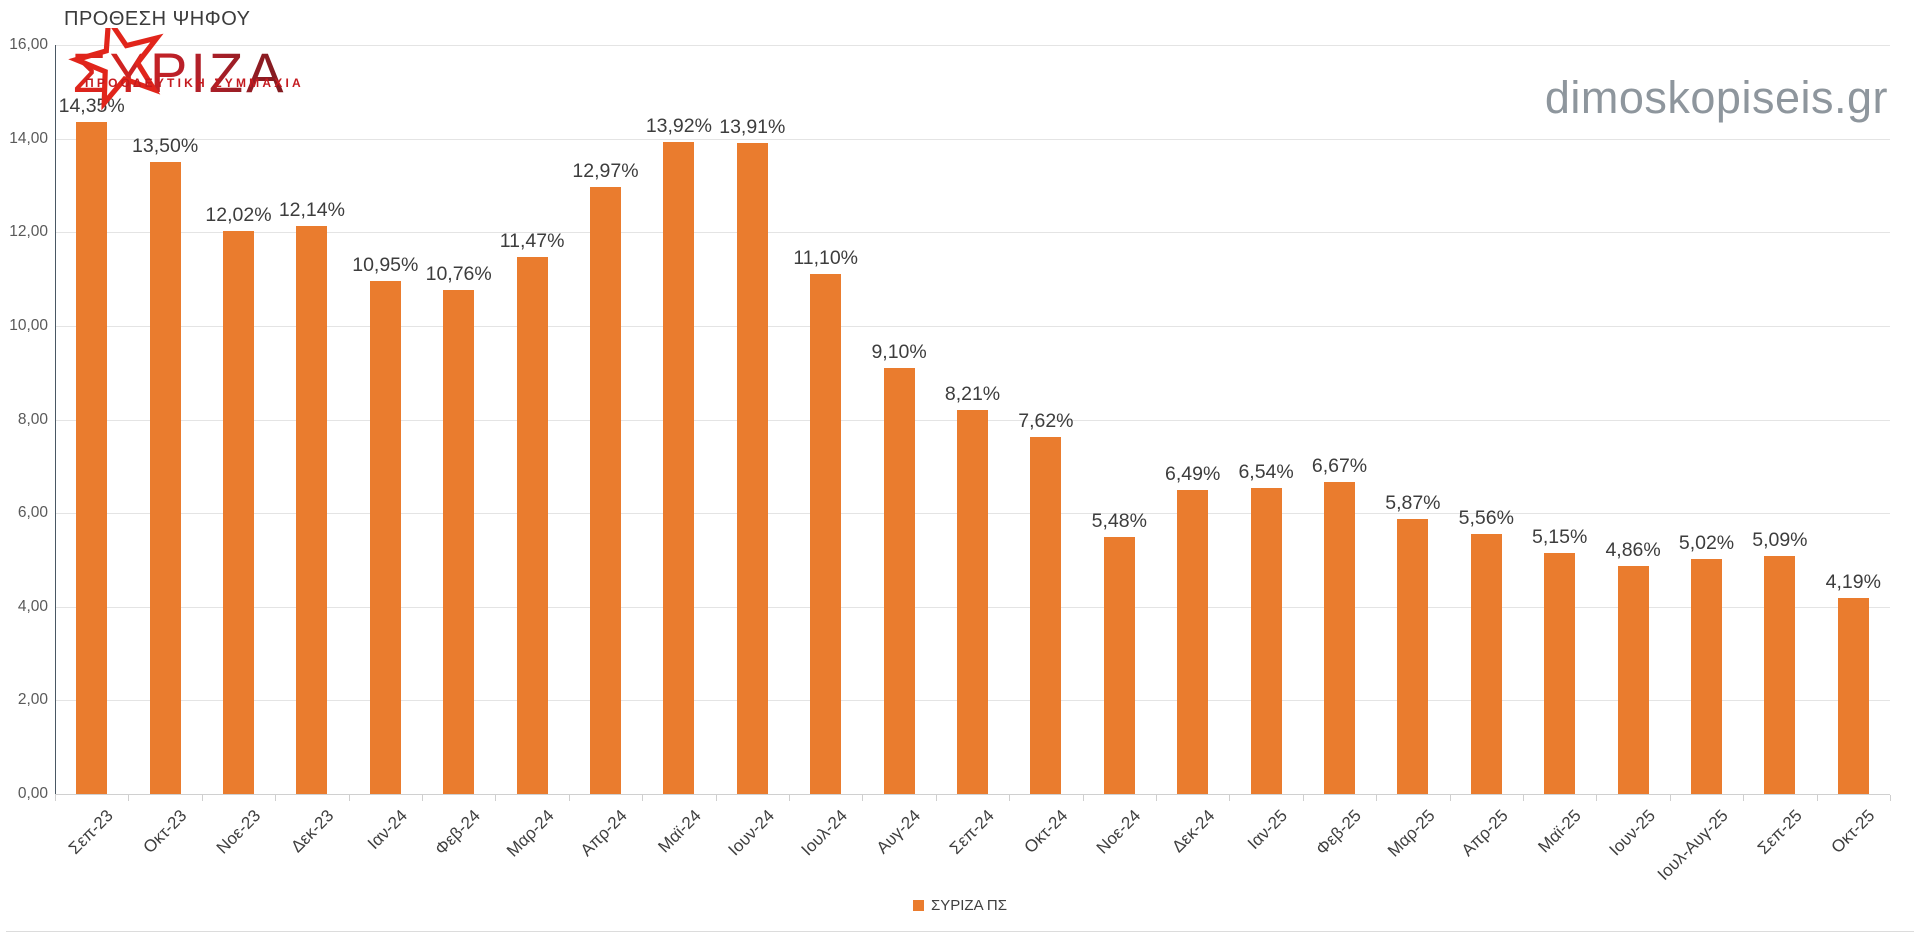 This screenshot has width=1920, height=938. I want to click on chart-title: ΠΡΟΘΕΣΗ ΨΗΦΟΥ, so click(157, 19).